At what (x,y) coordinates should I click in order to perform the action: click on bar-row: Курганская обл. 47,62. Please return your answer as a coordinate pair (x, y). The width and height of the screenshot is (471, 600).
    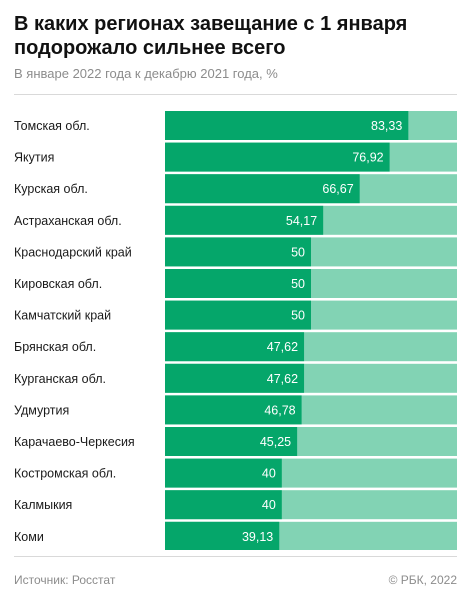
    Looking at the image, I should click on (235, 378).